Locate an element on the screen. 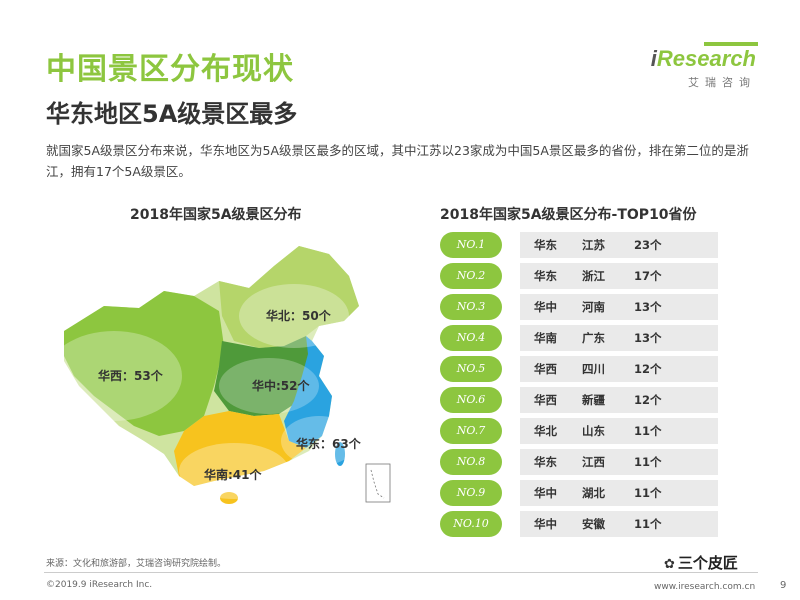 This screenshot has width=800, height=600. table-row: NO.10 华中 安徽 11个 is located at coordinates (580, 524).